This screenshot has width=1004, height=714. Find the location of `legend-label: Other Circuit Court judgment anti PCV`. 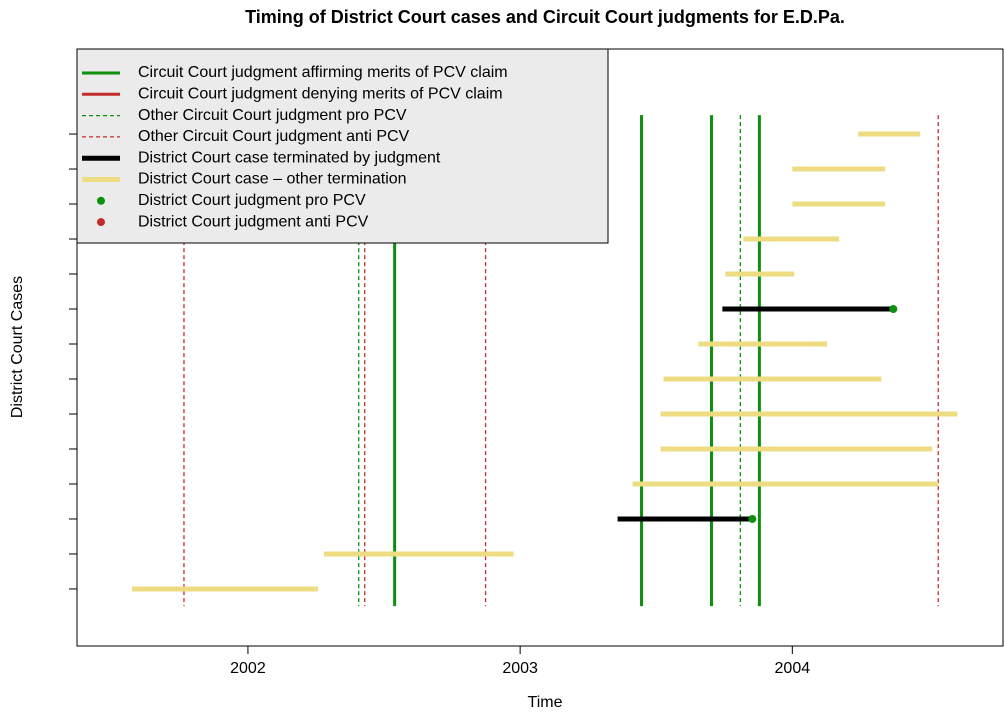

legend-label: Other Circuit Court judgment anti PCV is located at coordinates (274, 136).